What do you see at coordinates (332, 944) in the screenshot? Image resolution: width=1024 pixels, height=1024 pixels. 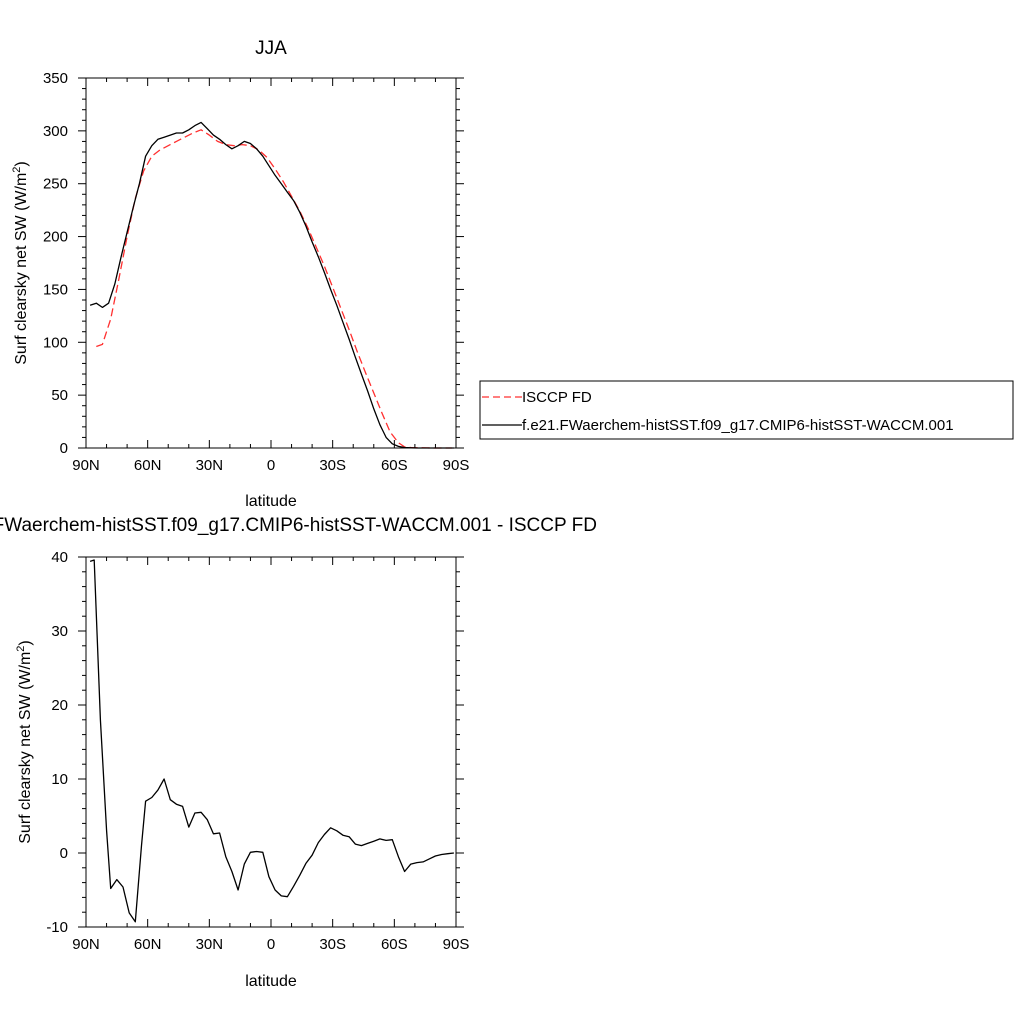 I see `bottom-x-tick-label: 30S` at bounding box center [332, 944].